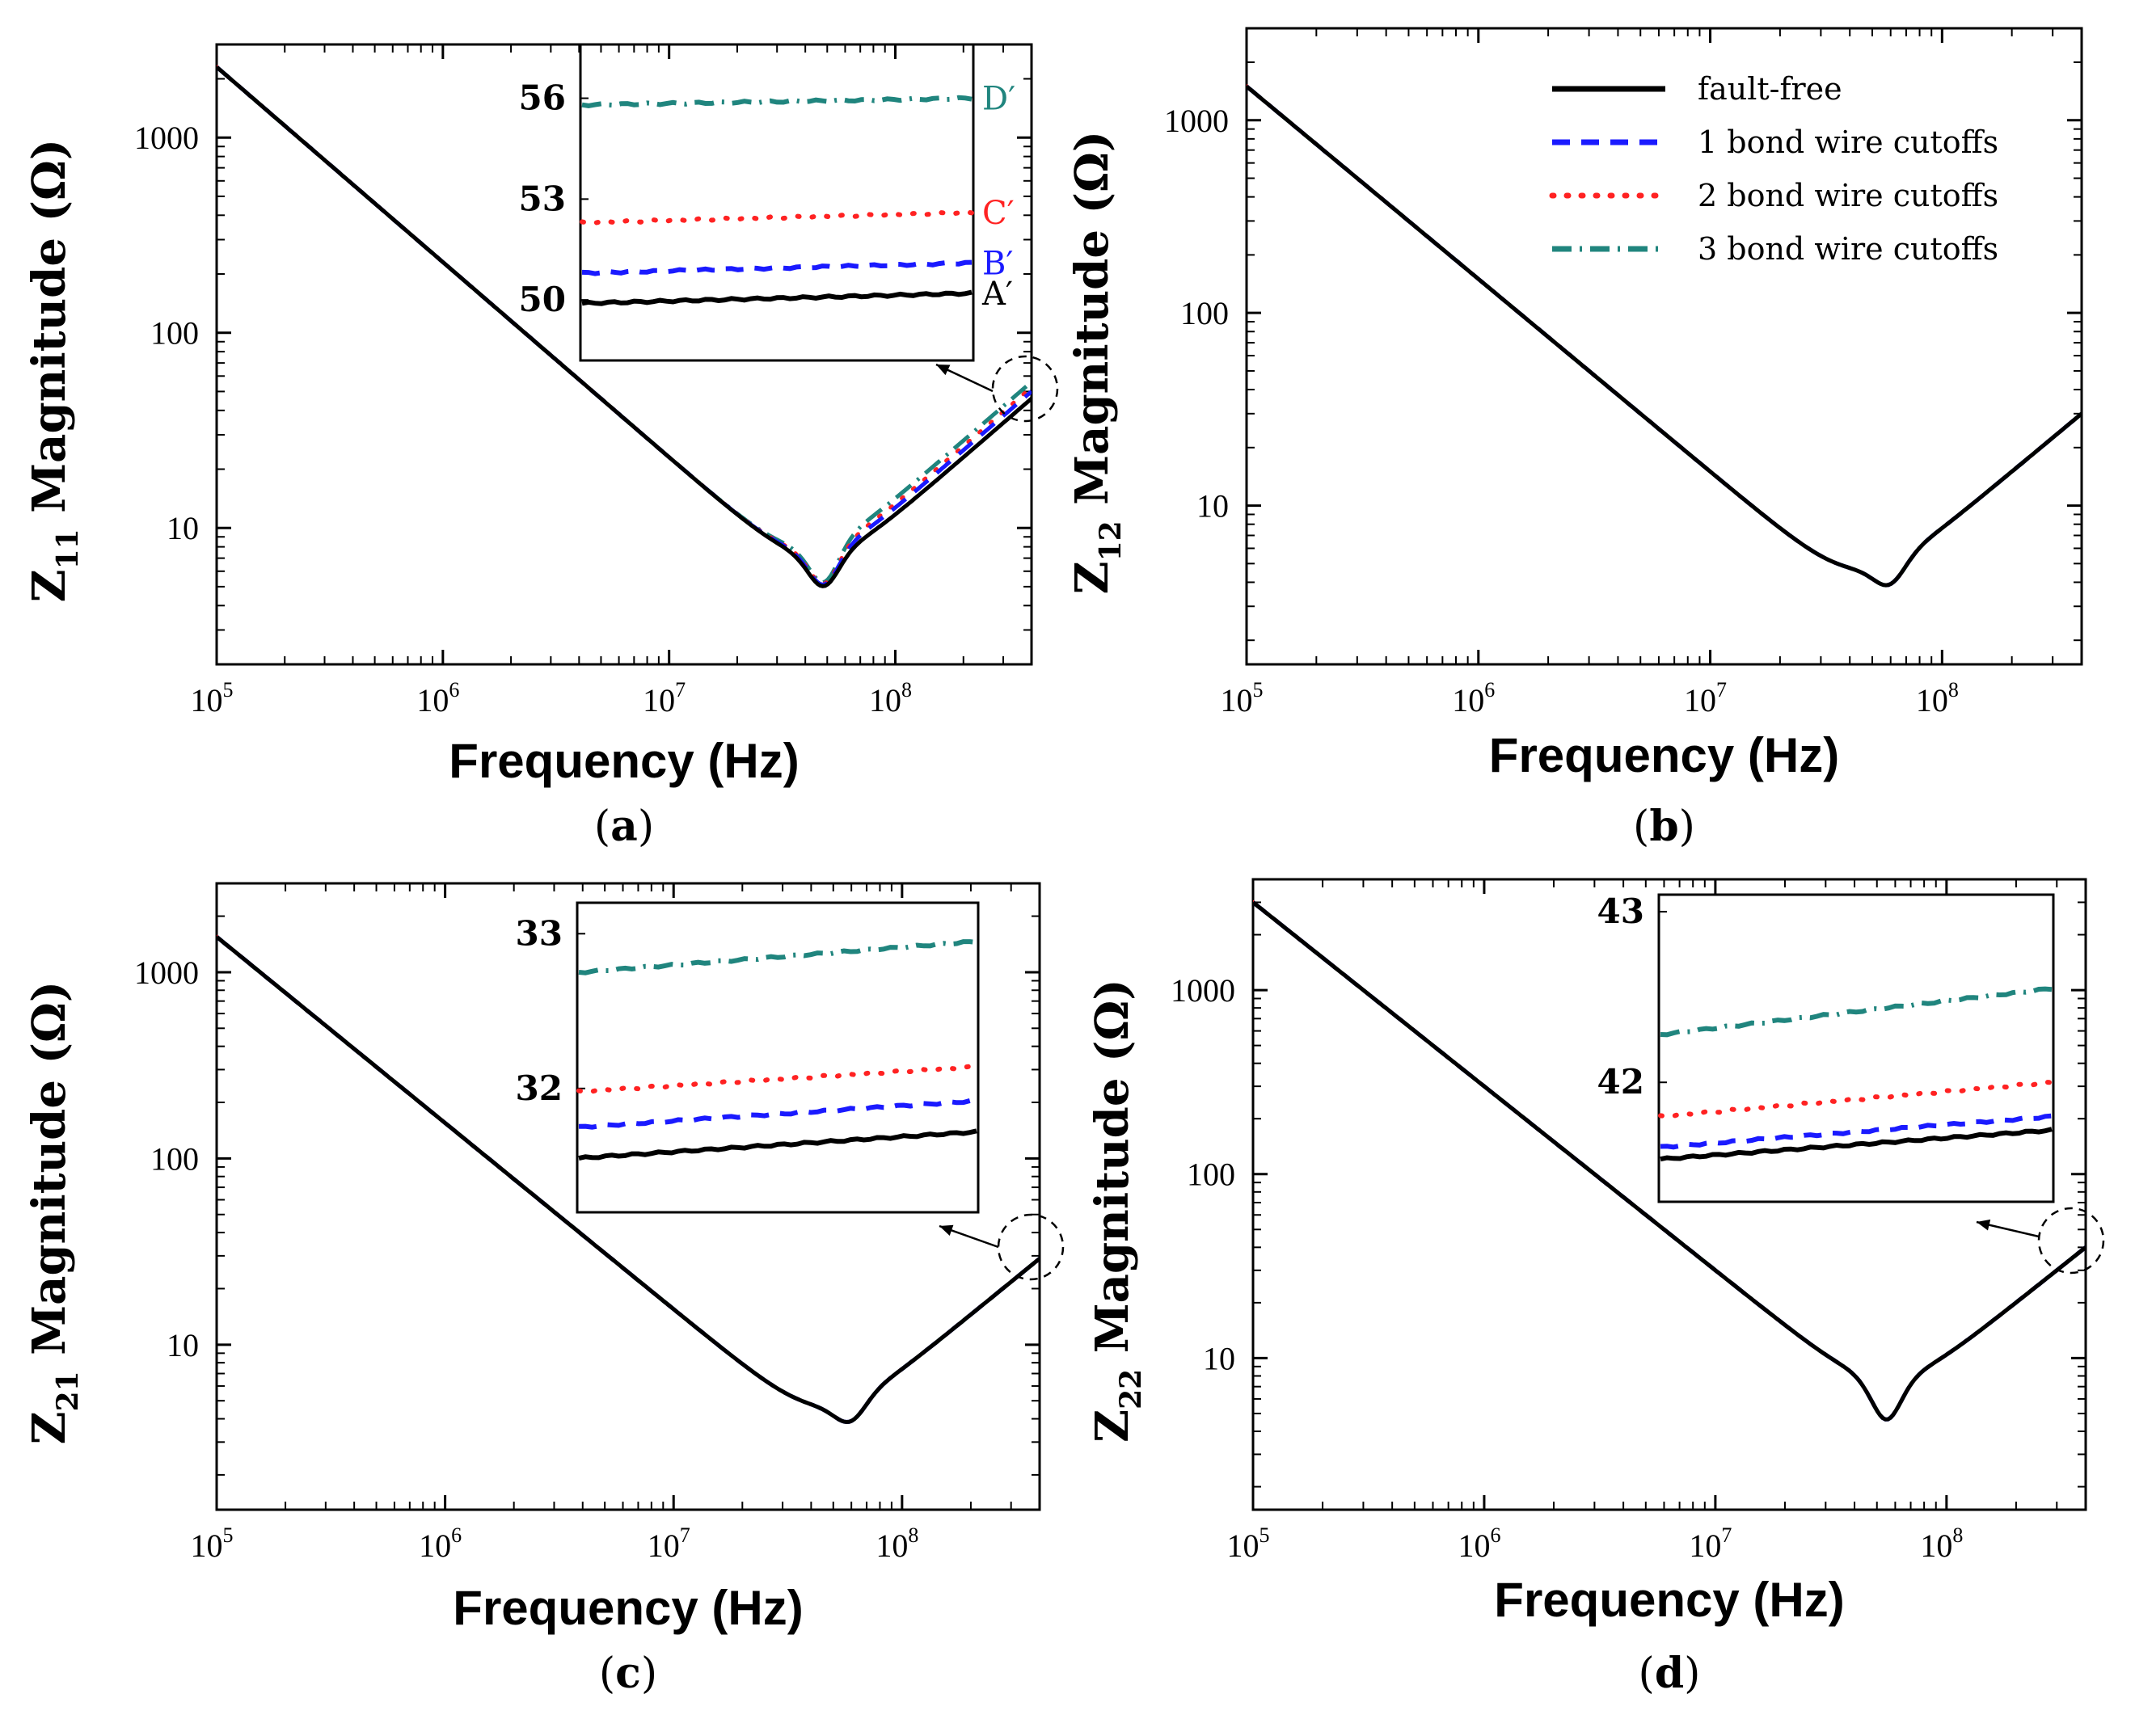 The width and height of the screenshot is (2135, 1736). I want to click on legend-label: fault-free, so click(1770, 89).